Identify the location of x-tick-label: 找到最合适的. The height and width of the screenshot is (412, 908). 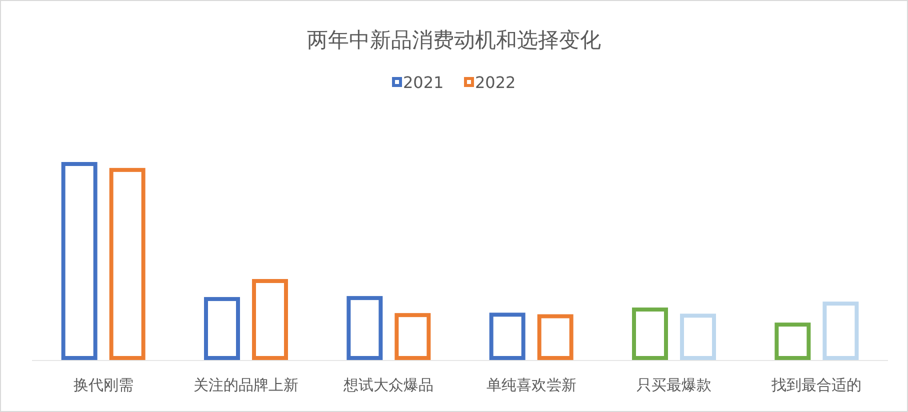
(817, 385).